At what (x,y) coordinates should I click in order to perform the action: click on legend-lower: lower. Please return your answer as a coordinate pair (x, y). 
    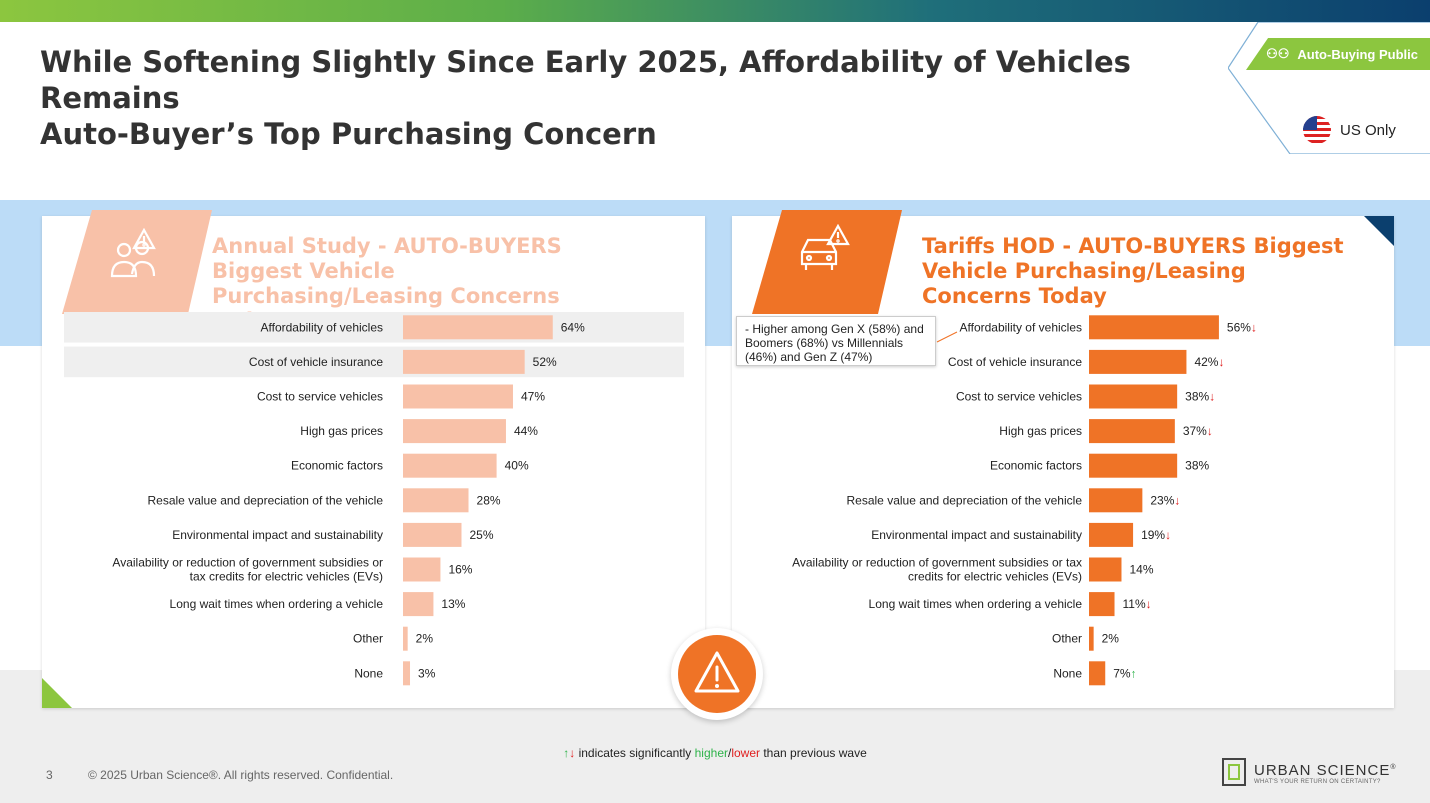
    Looking at the image, I should click on (746, 753).